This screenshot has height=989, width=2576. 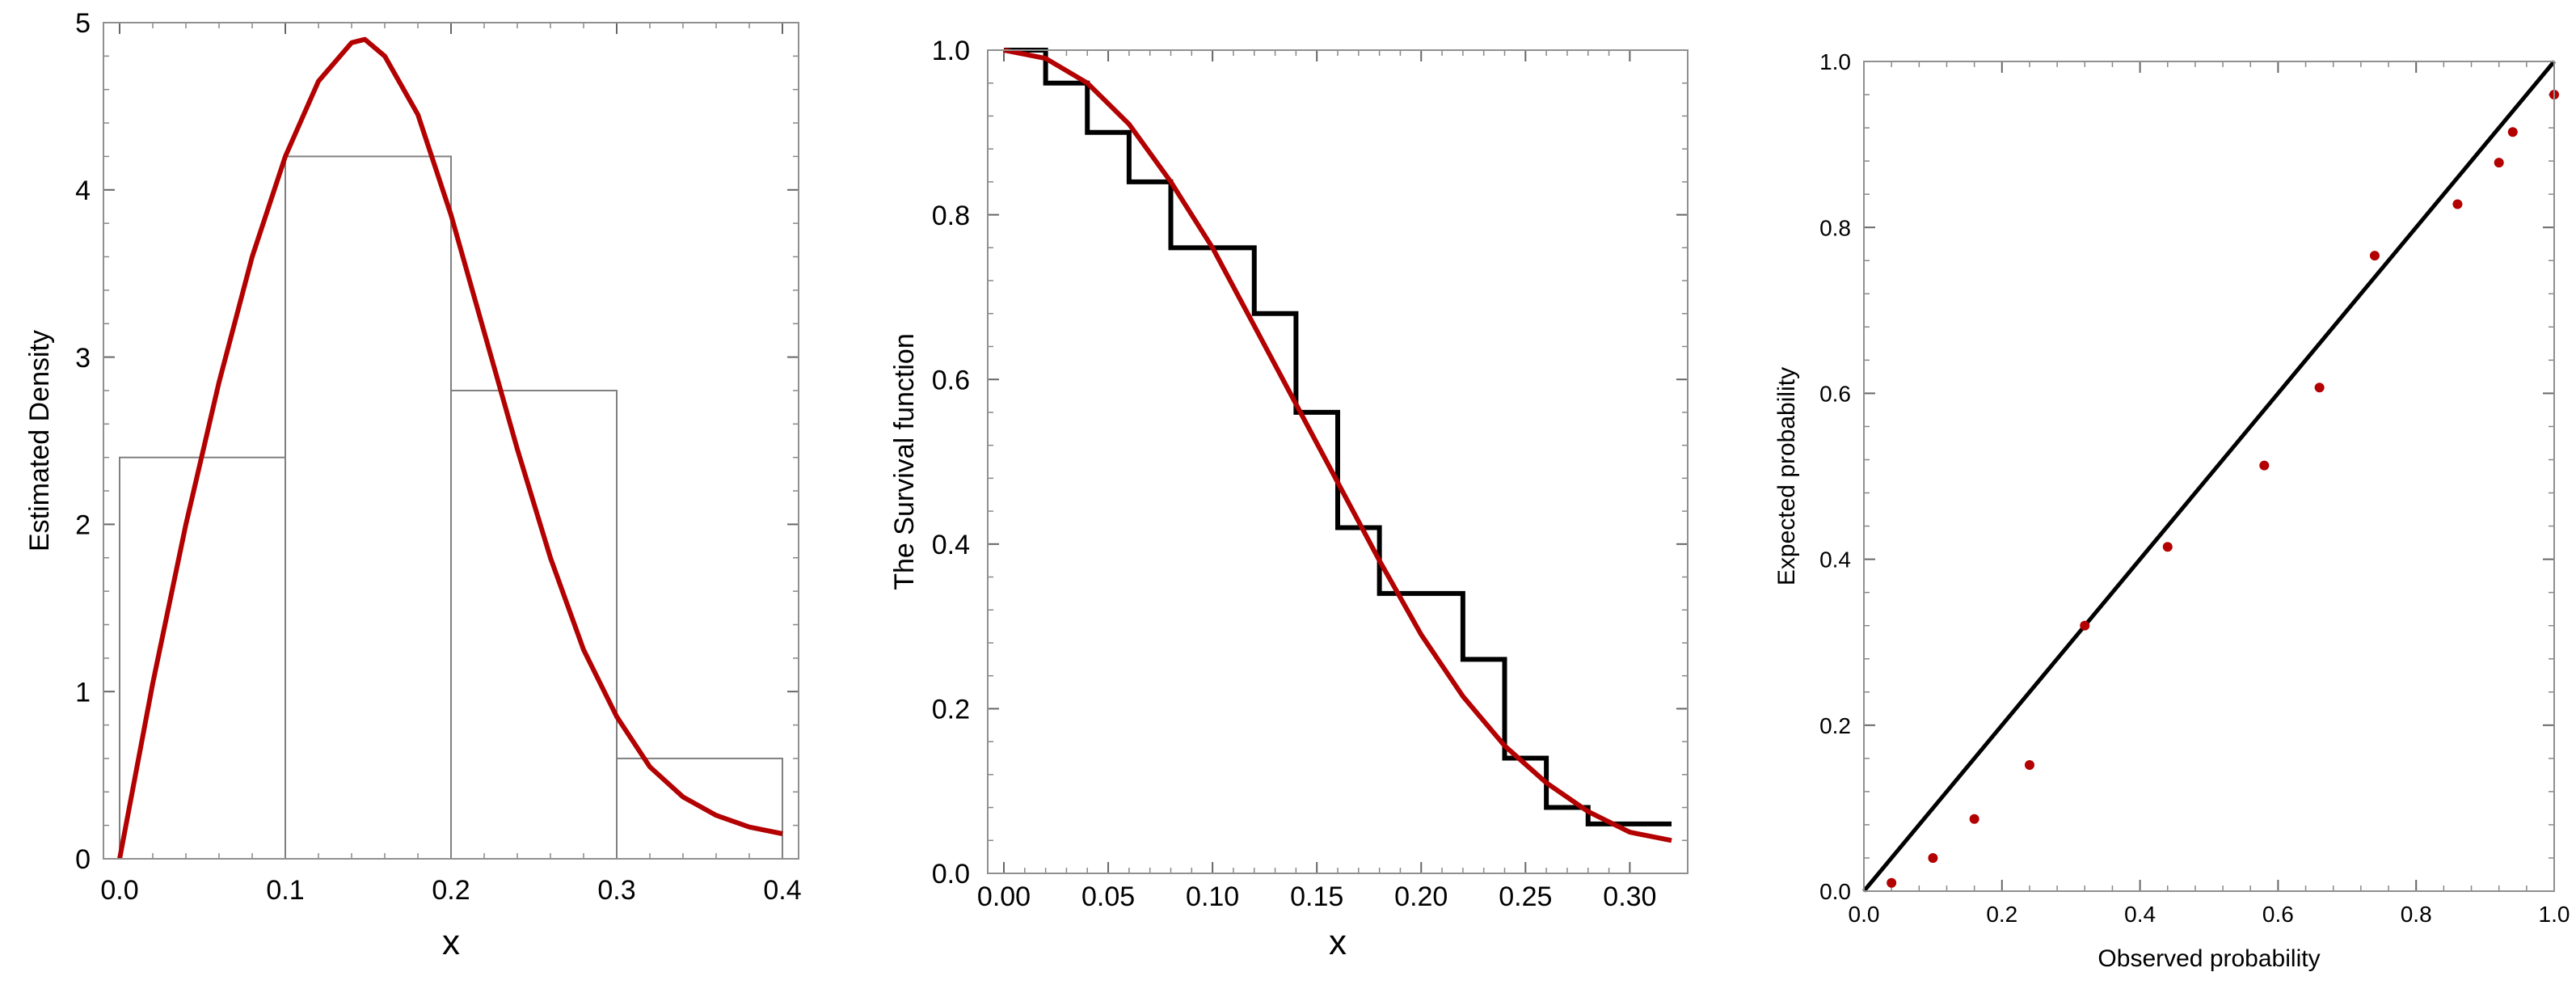 I want to click on x-tick-label: 1.0, so click(x=2554, y=915).